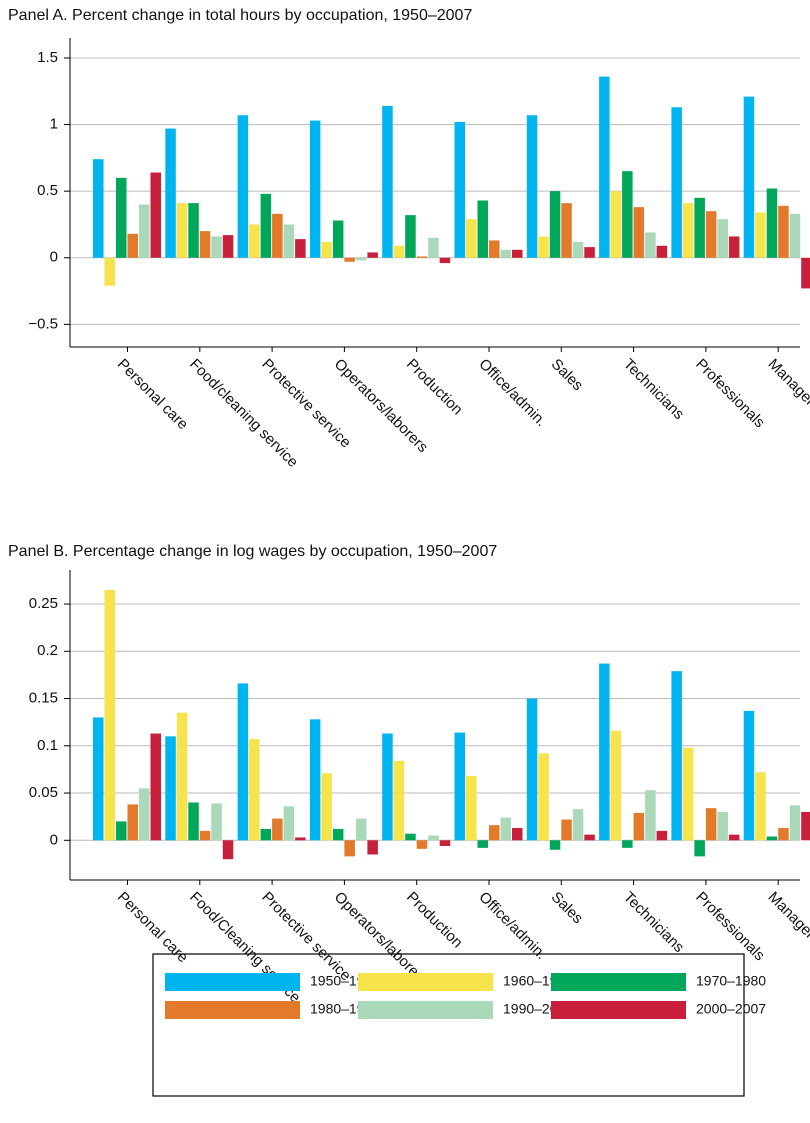 The width and height of the screenshot is (810, 1123). What do you see at coordinates (787, 918) in the screenshot?
I see `x-tick-label: Managers` at bounding box center [787, 918].